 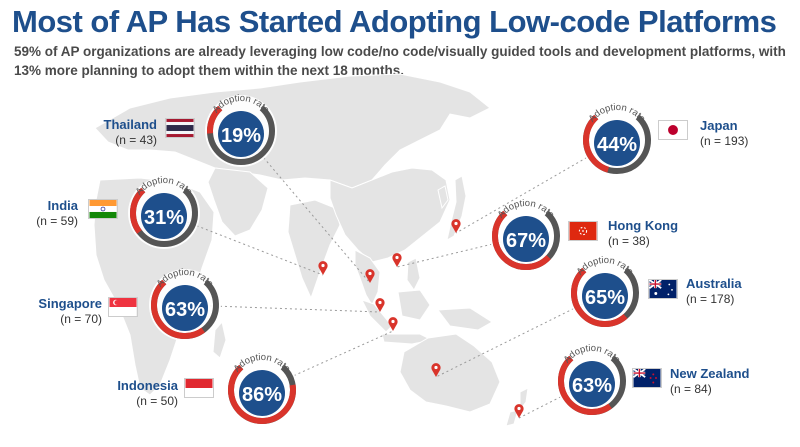 I want to click on pin-australia, so click(x=436, y=370).